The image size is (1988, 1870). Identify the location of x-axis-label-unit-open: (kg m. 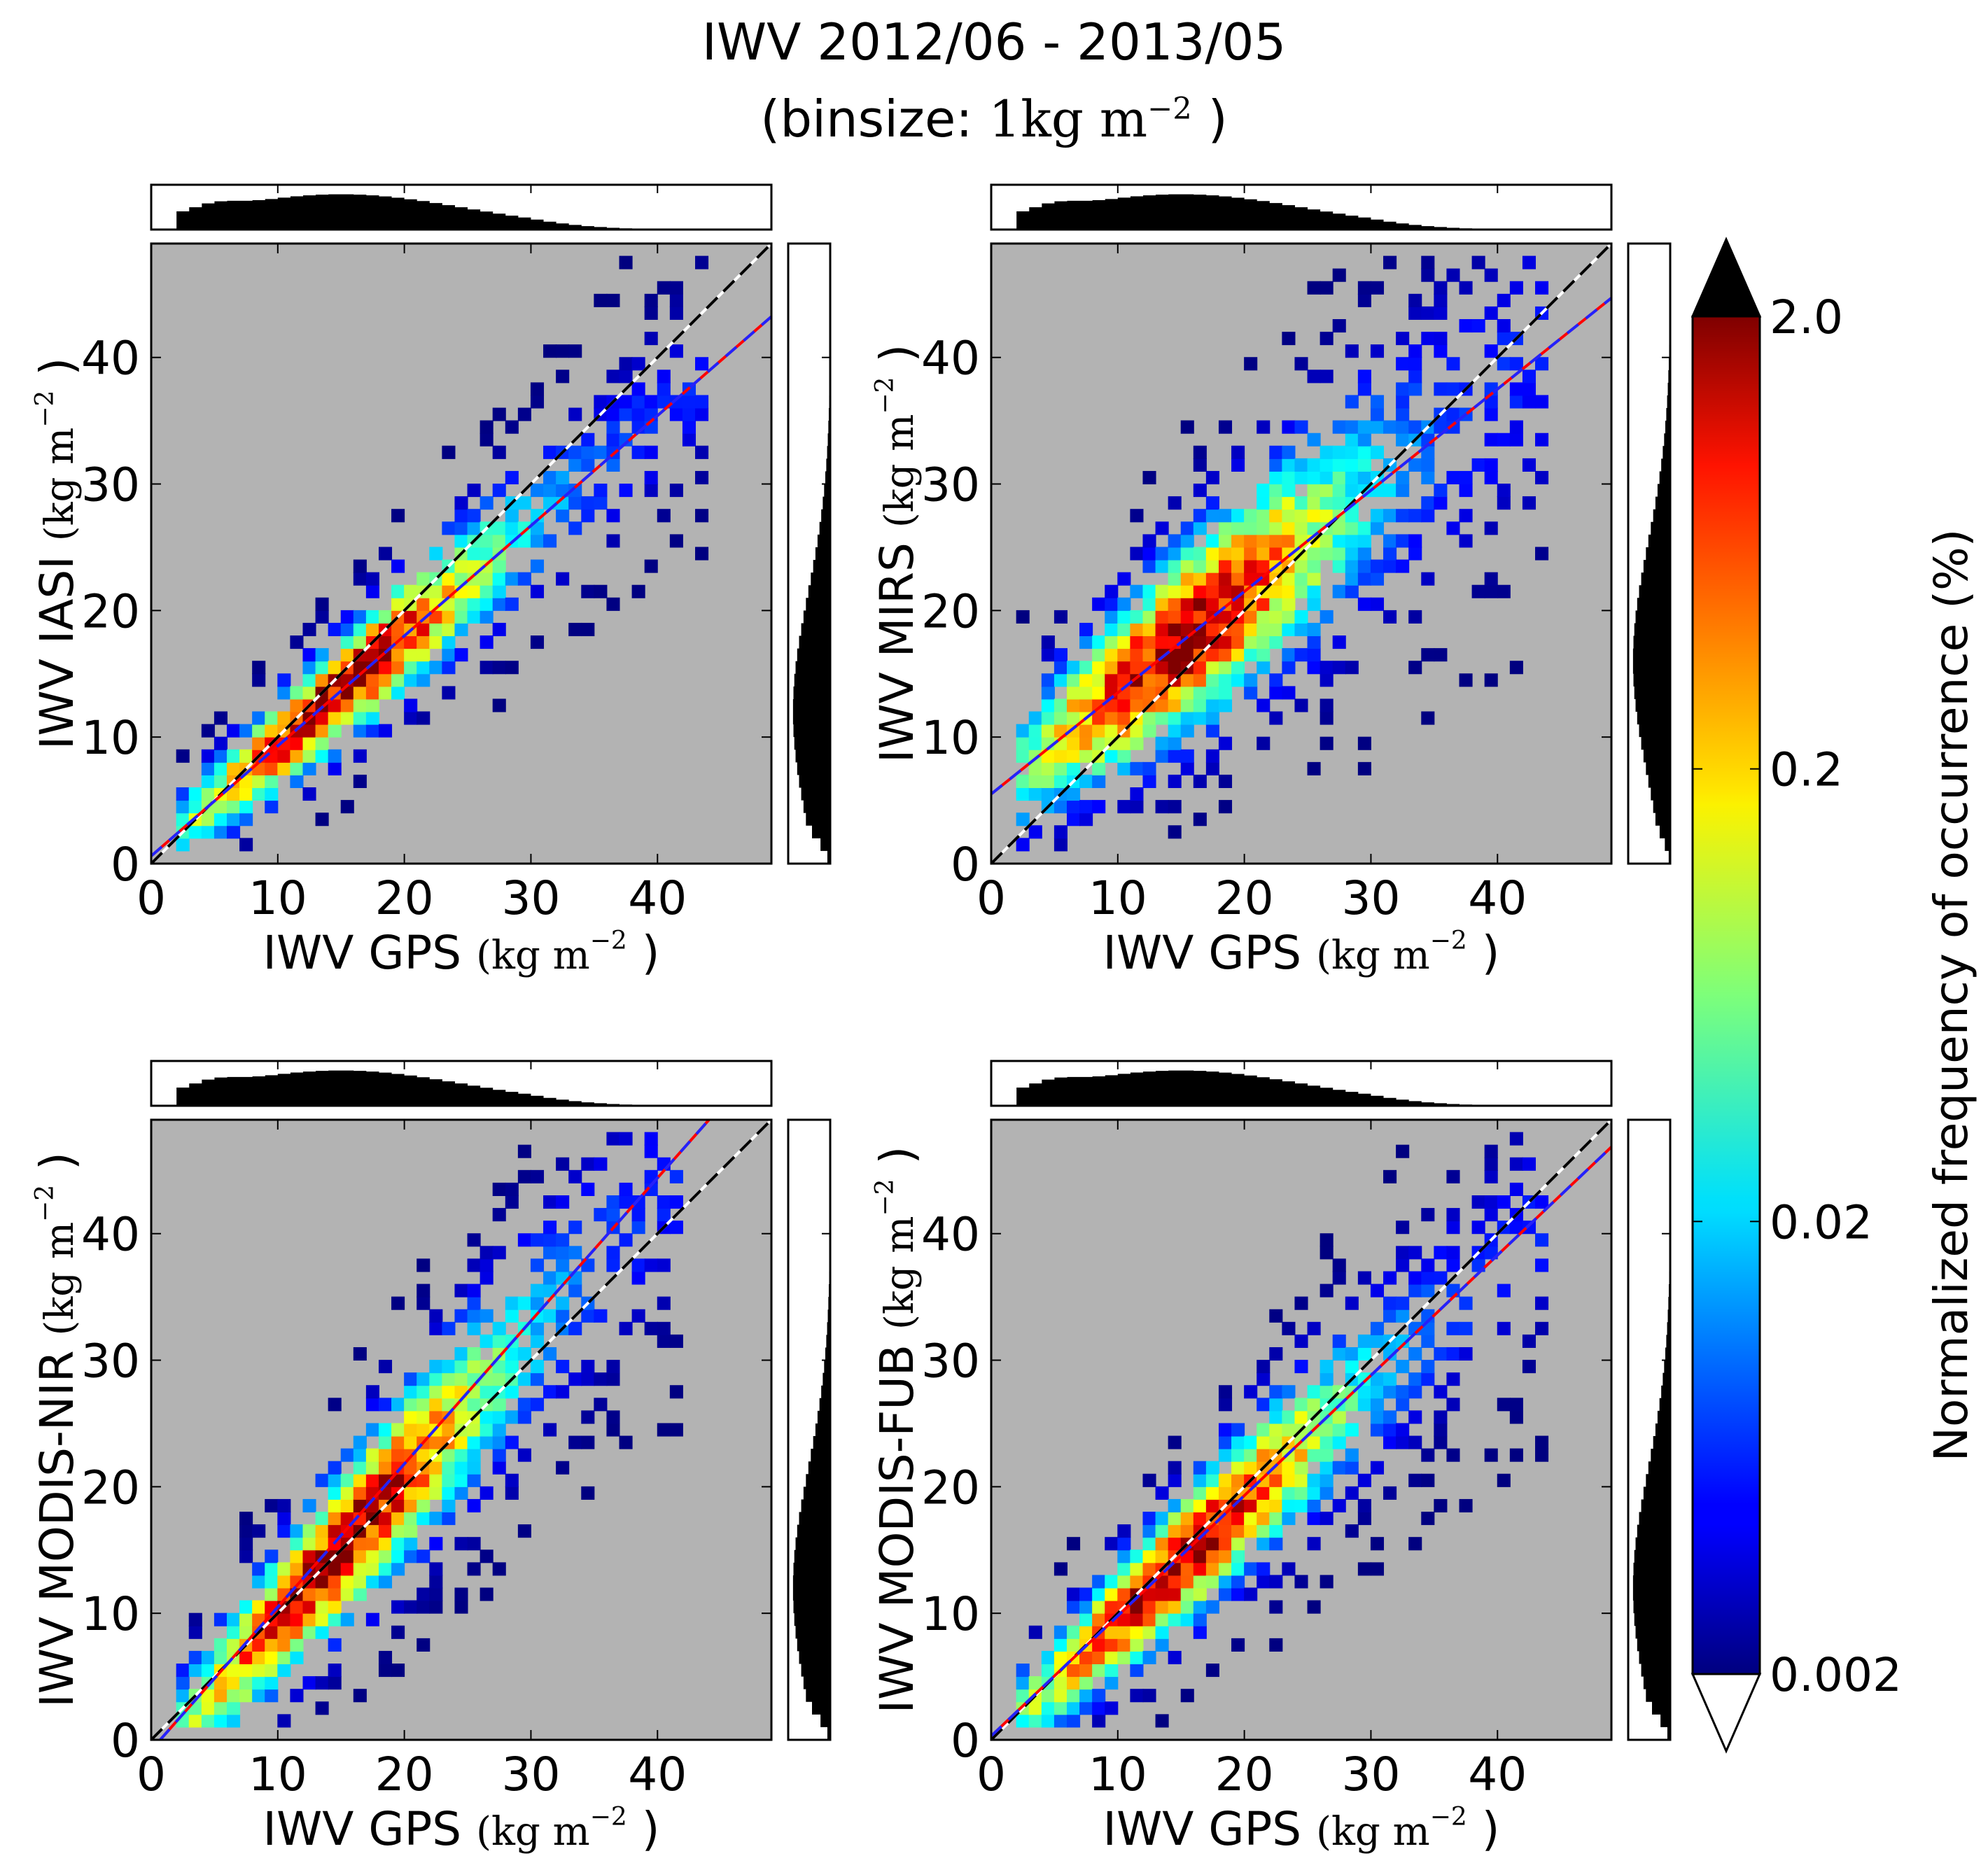
(1373, 955).